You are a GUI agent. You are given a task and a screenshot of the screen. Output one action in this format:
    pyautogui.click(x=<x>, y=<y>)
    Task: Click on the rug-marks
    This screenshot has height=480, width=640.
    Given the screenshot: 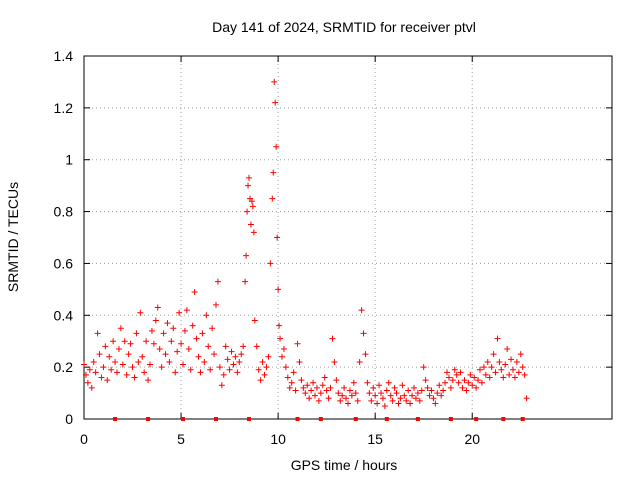 What is the action you would take?
    pyautogui.click(x=319, y=419)
    